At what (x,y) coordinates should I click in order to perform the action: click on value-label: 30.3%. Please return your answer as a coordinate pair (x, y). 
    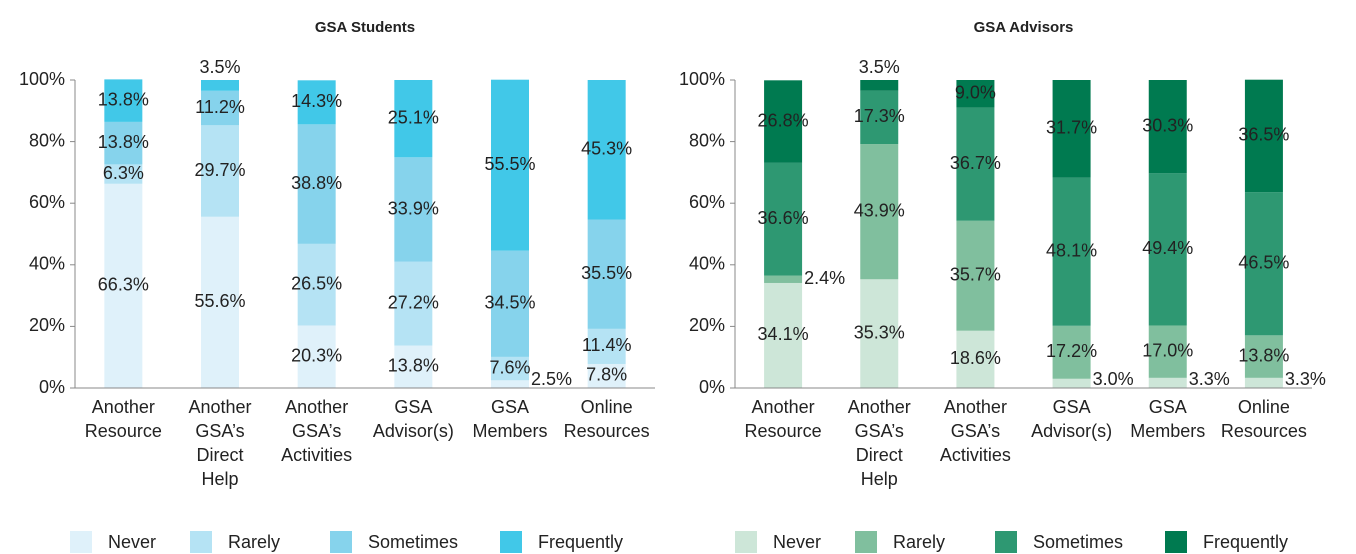
    Looking at the image, I should click on (1167, 125).